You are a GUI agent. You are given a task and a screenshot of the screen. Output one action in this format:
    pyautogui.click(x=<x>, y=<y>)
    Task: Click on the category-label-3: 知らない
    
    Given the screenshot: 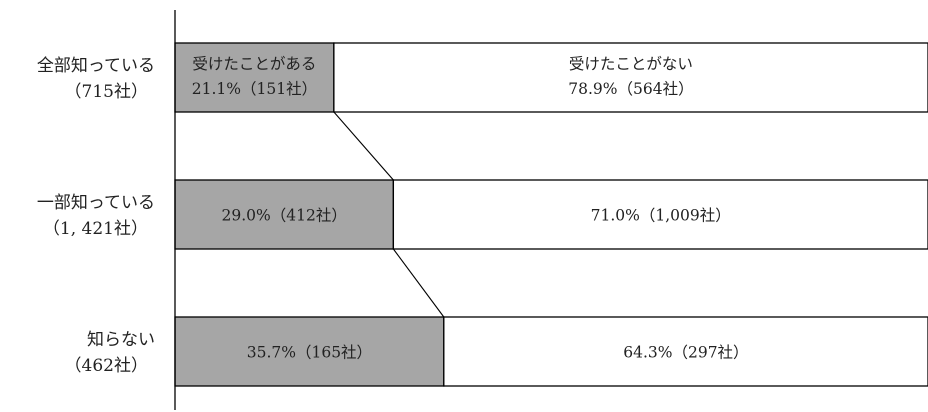 What is the action you would take?
    pyautogui.click(x=121, y=340)
    